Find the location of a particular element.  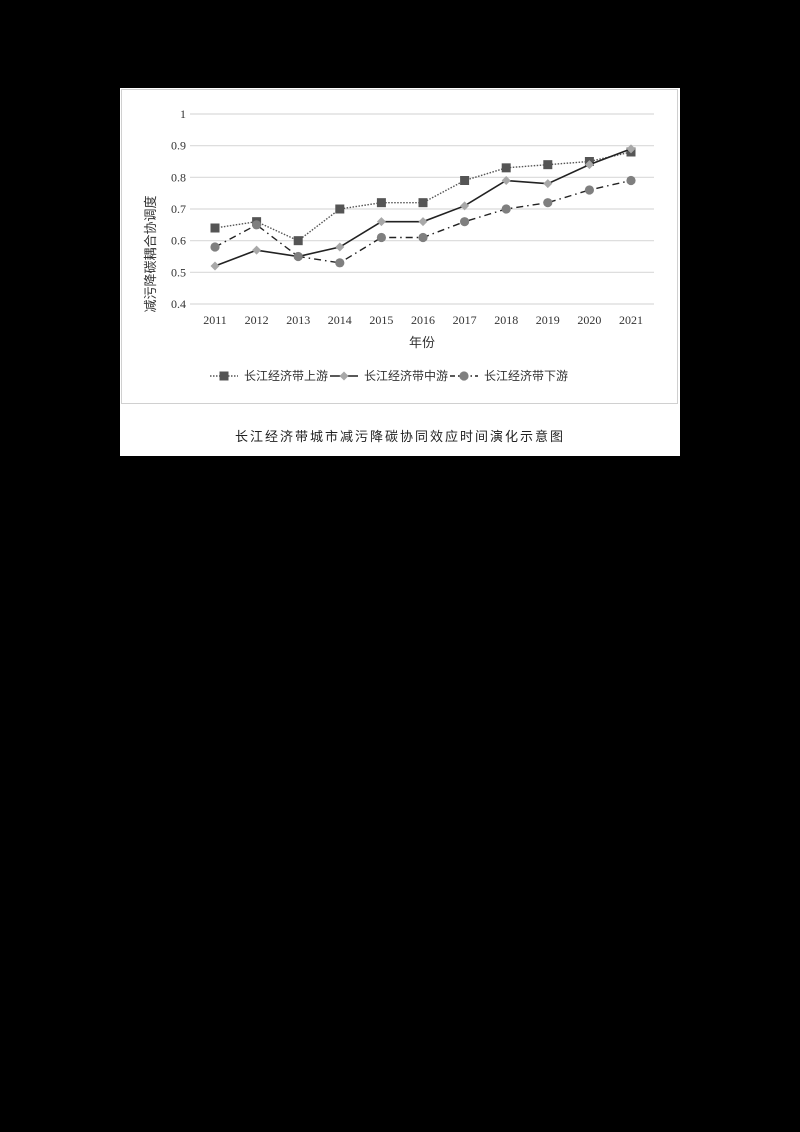

x-tick-label: 2015 is located at coordinates (381, 320).